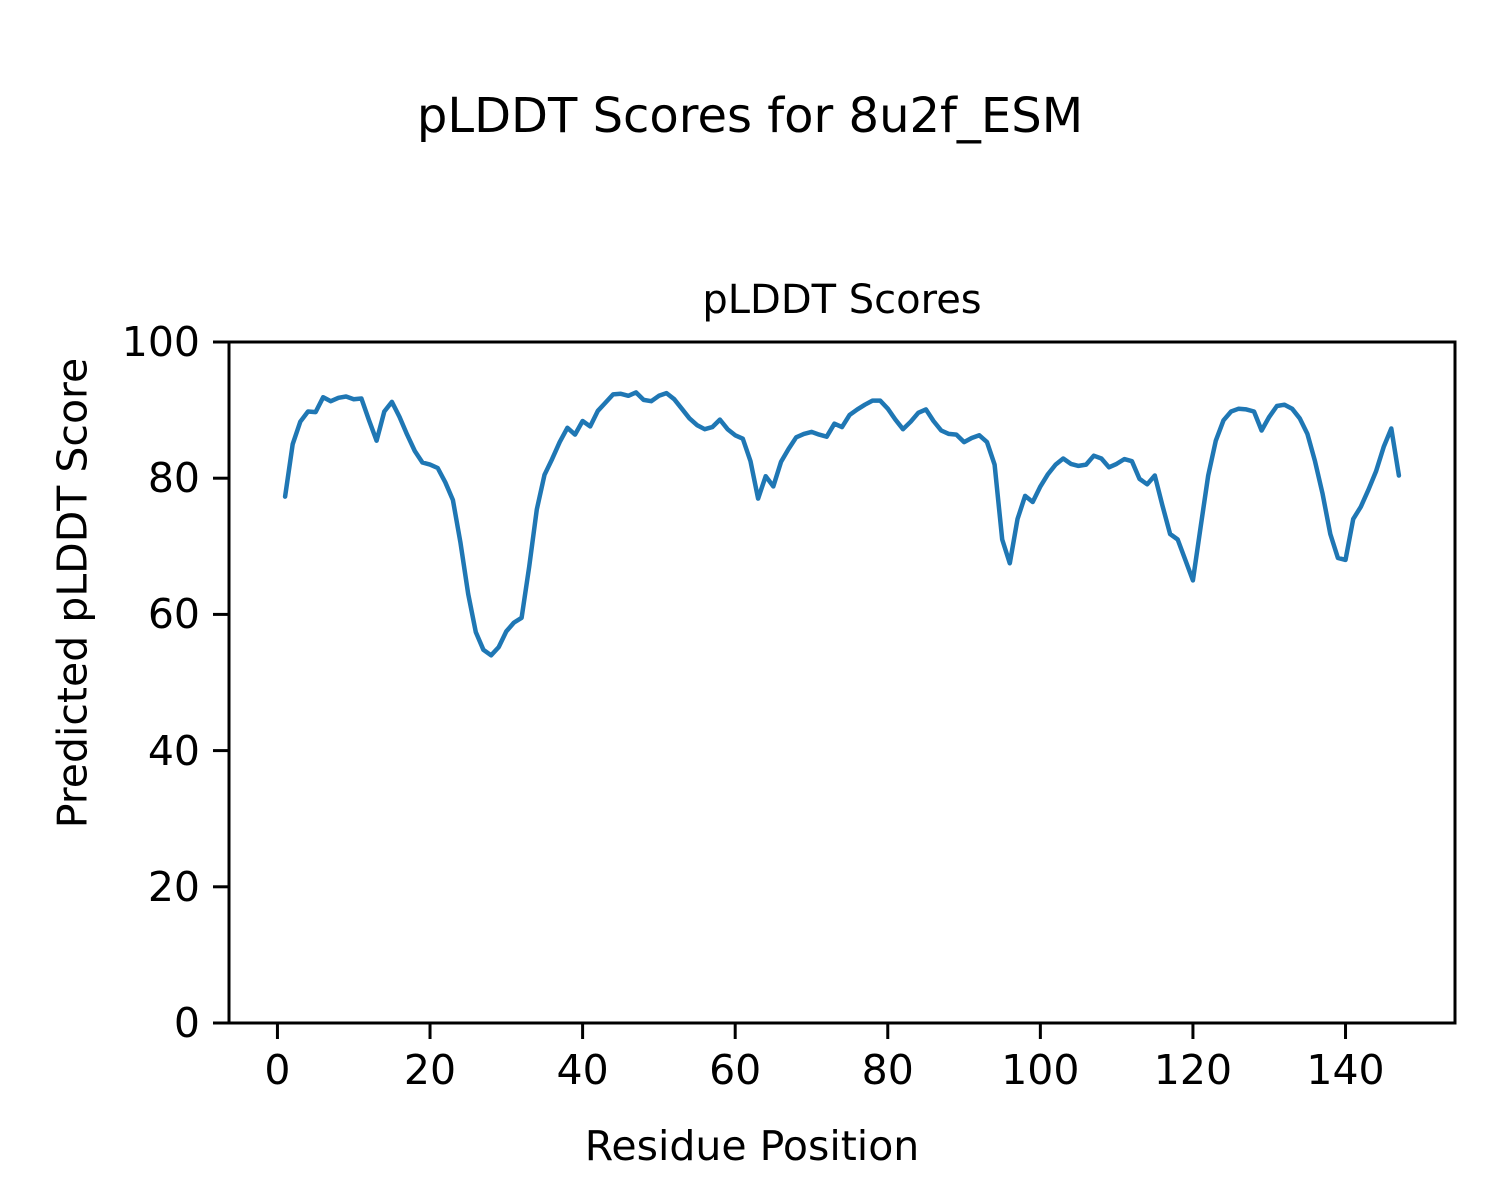 This screenshot has height=1200, width=1500. I want to click on axes-title: pLDDT Scores, so click(842, 300).